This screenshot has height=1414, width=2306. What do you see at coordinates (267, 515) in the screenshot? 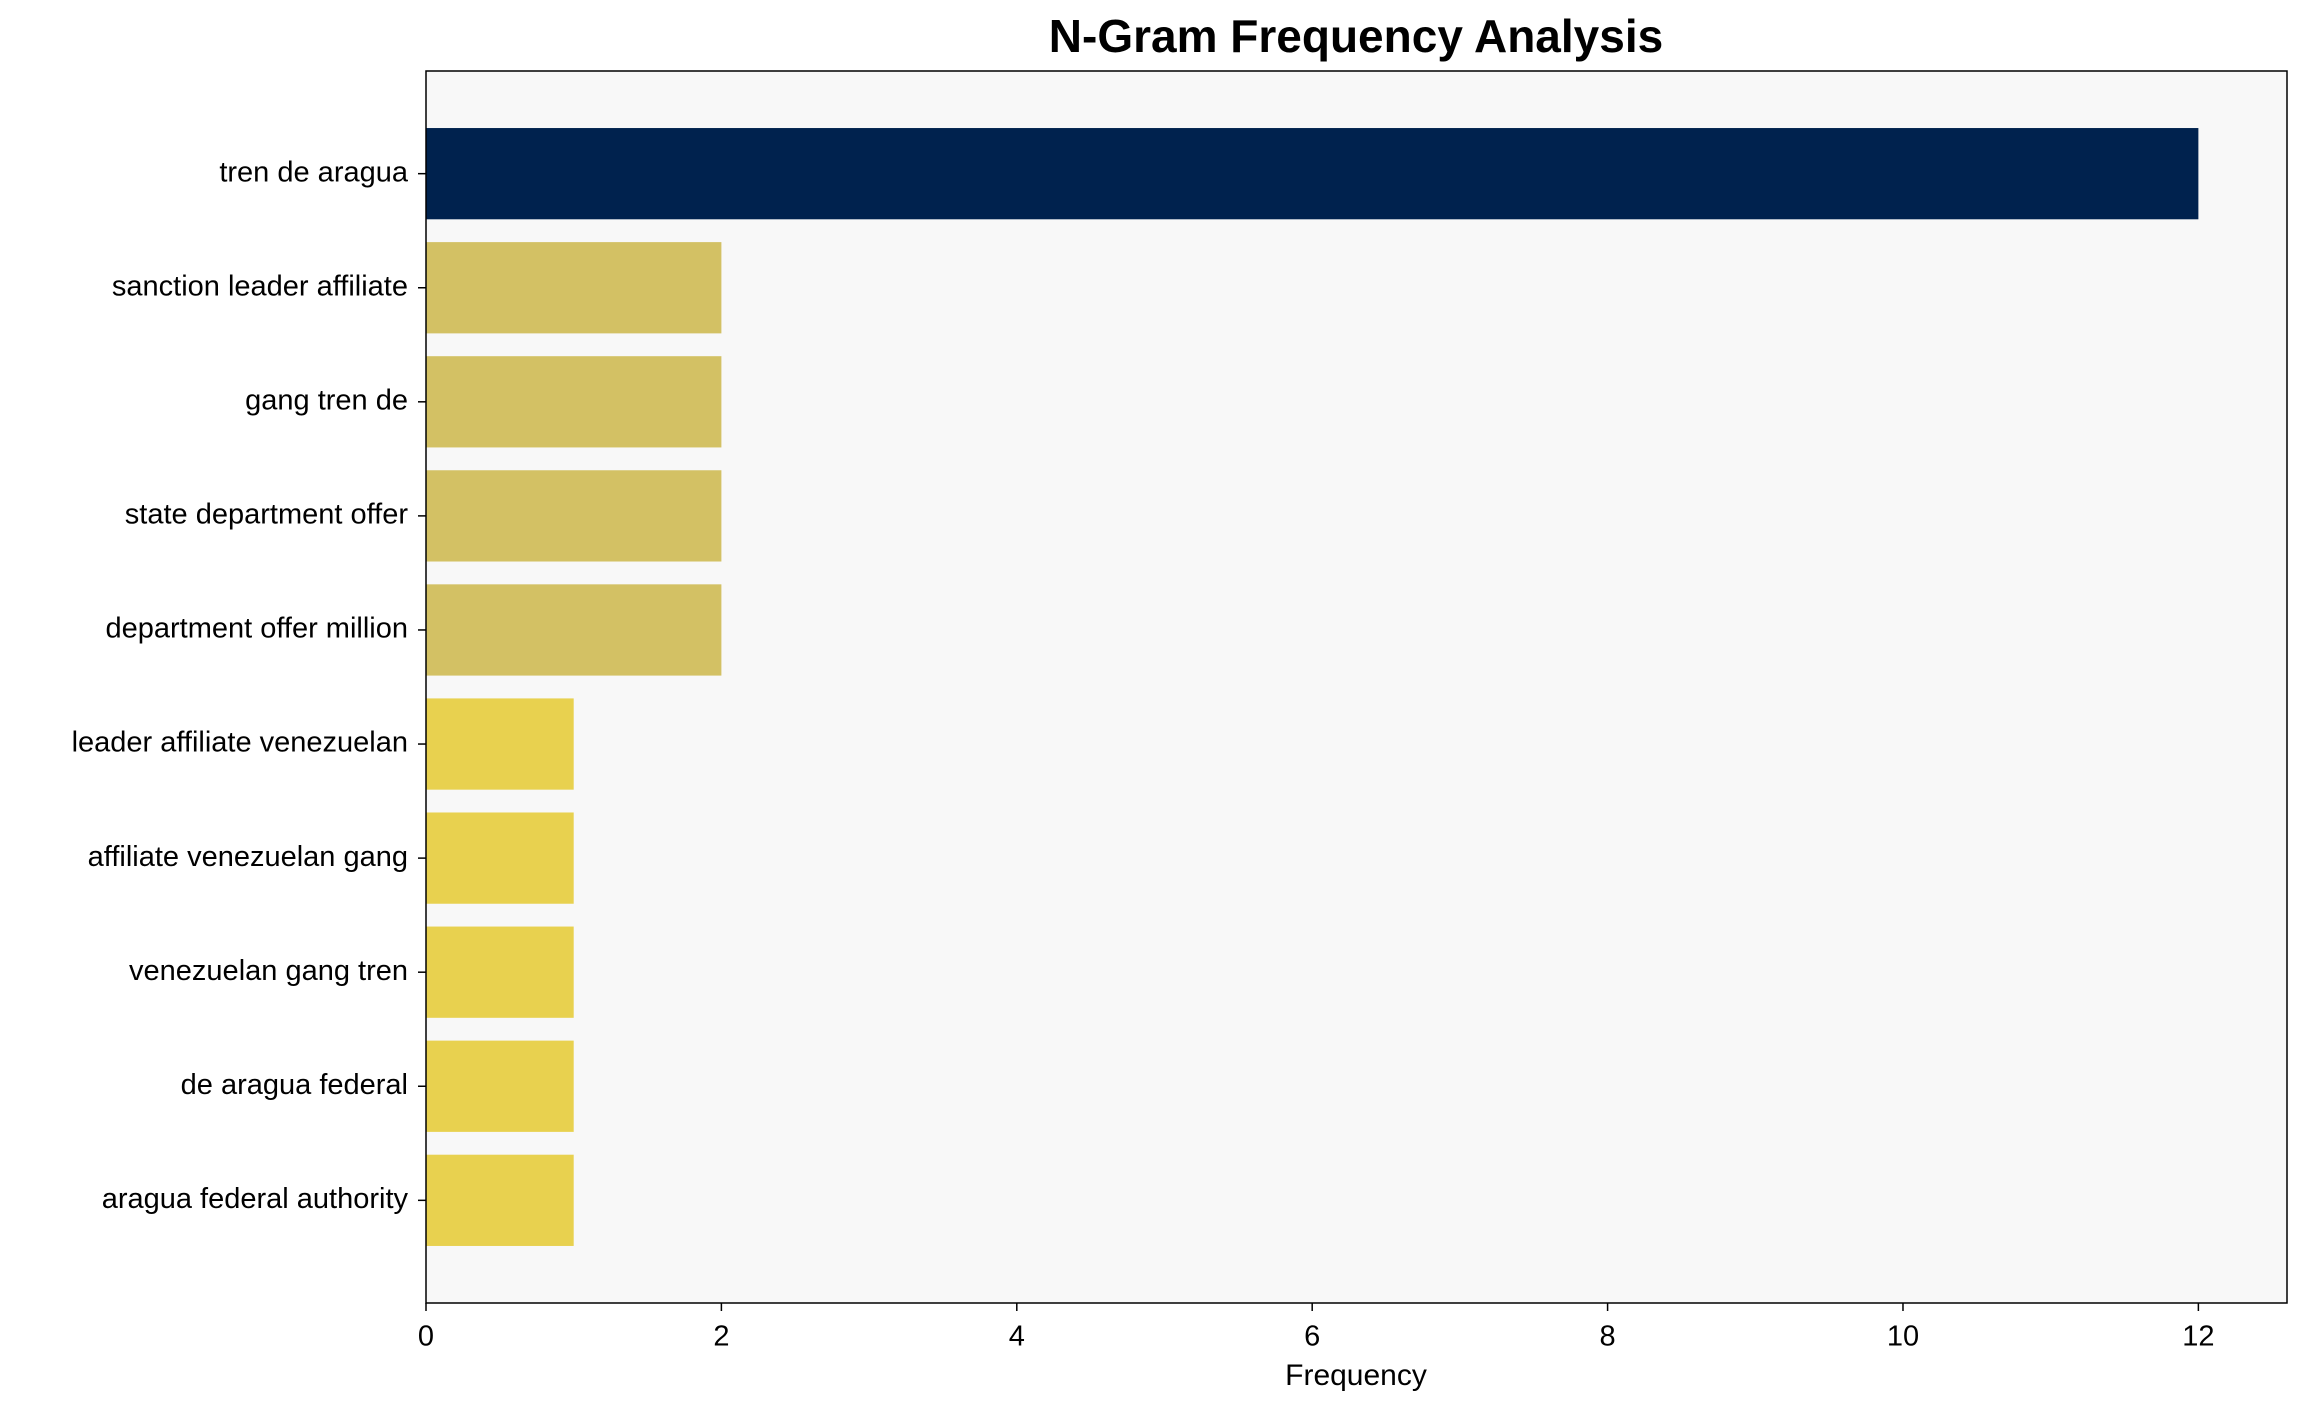
I see `y-tick-label: state department offer` at bounding box center [267, 515].